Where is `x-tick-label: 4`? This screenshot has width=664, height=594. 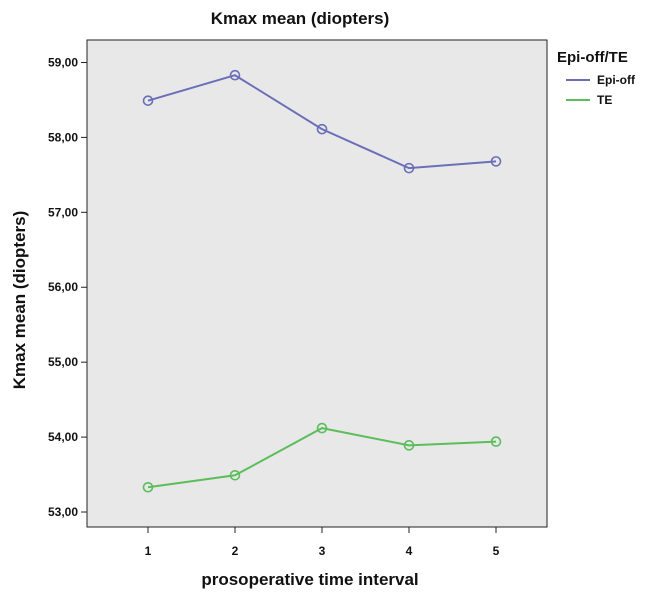 x-tick-label: 4 is located at coordinates (409, 551).